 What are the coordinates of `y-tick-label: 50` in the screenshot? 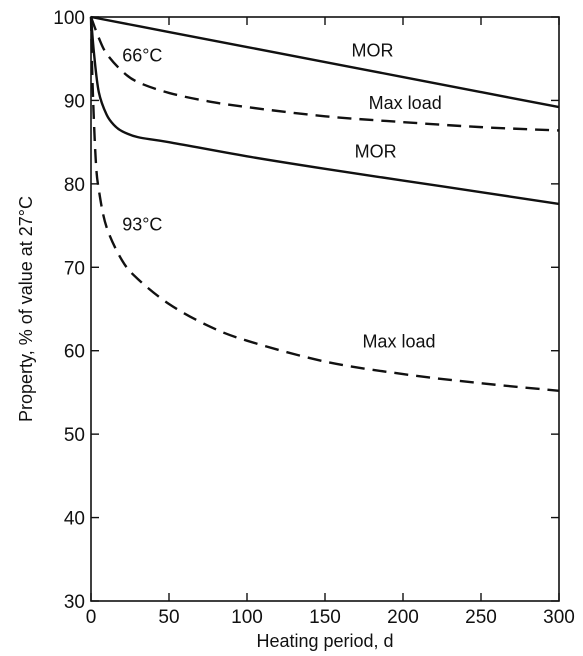 It's located at (74, 435).